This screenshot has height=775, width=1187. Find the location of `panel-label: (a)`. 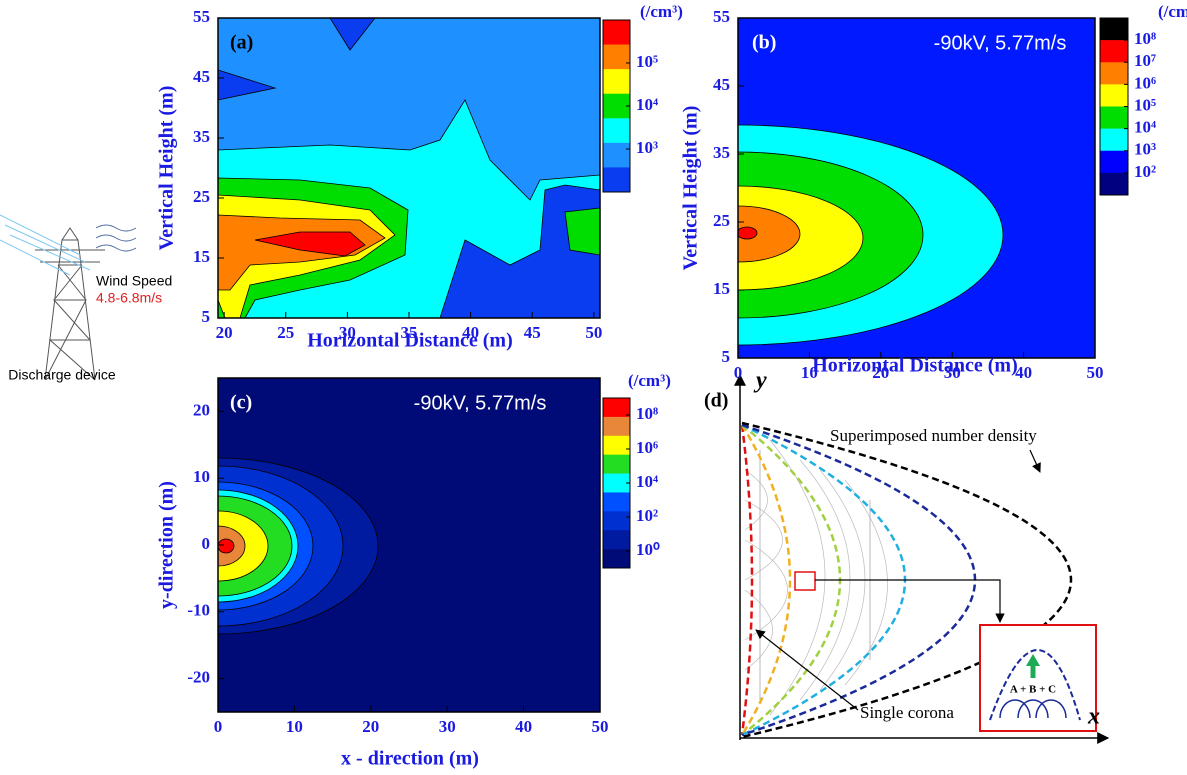

panel-label: (a) is located at coordinates (241, 43).